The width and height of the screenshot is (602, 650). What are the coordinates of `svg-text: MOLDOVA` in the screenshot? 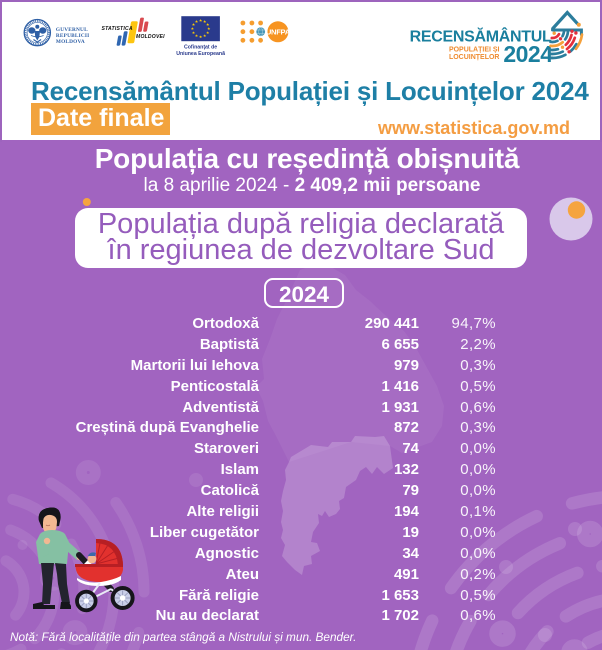 It's located at (70, 42).